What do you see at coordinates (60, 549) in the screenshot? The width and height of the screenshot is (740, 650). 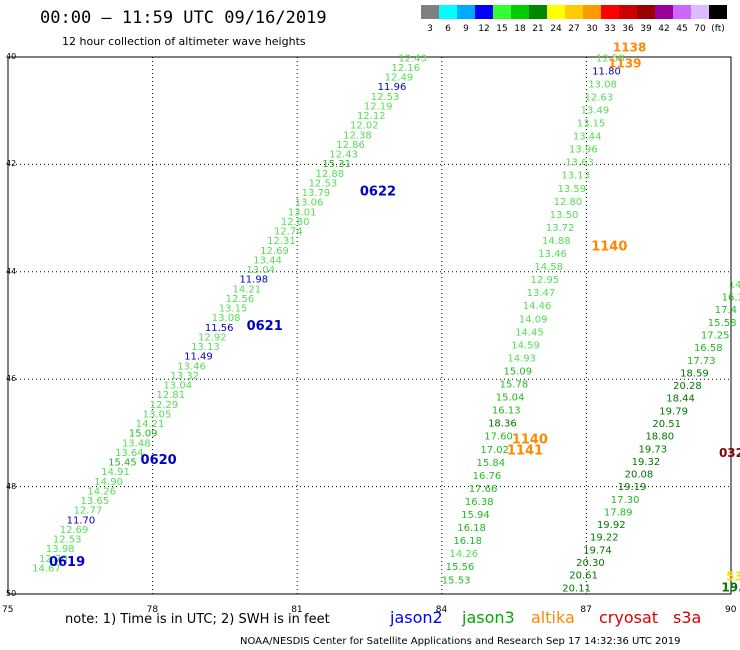 I see `wave-height-label: 13.98` at bounding box center [60, 549].